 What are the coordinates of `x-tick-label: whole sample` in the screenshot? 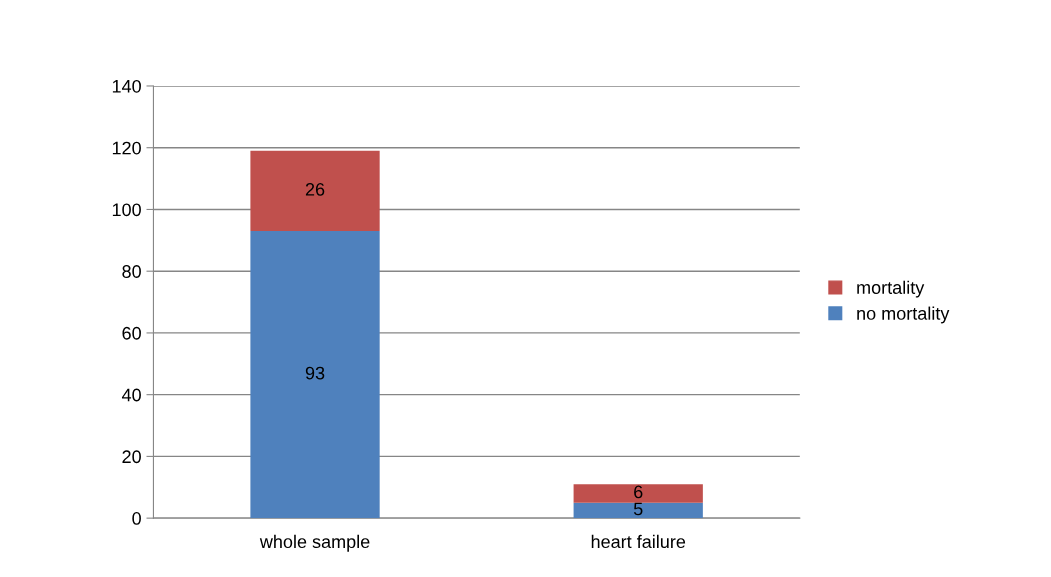 It's located at (314, 543).